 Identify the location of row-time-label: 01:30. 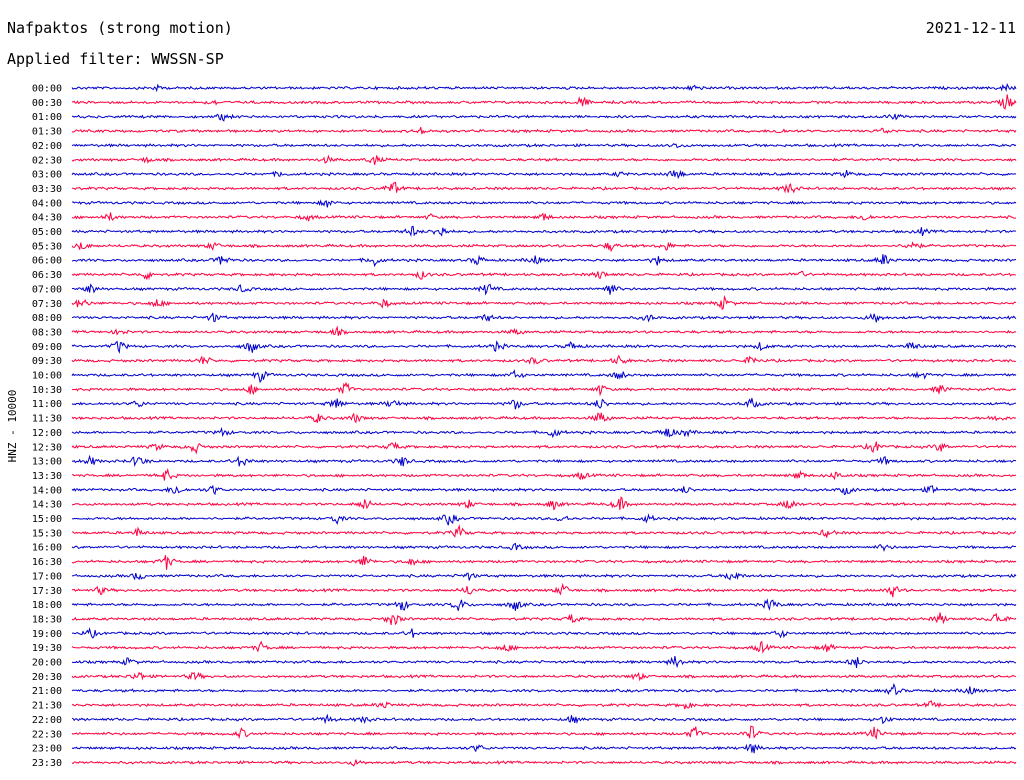
(47, 132).